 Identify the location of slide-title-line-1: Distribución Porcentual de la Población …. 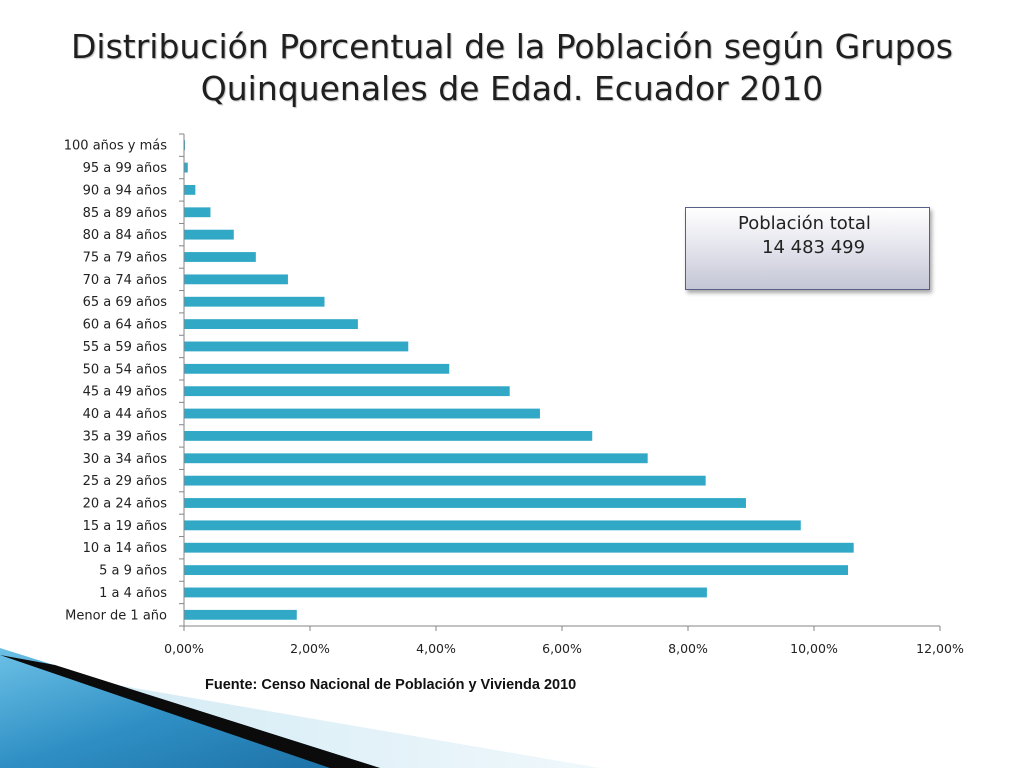
(512, 46).